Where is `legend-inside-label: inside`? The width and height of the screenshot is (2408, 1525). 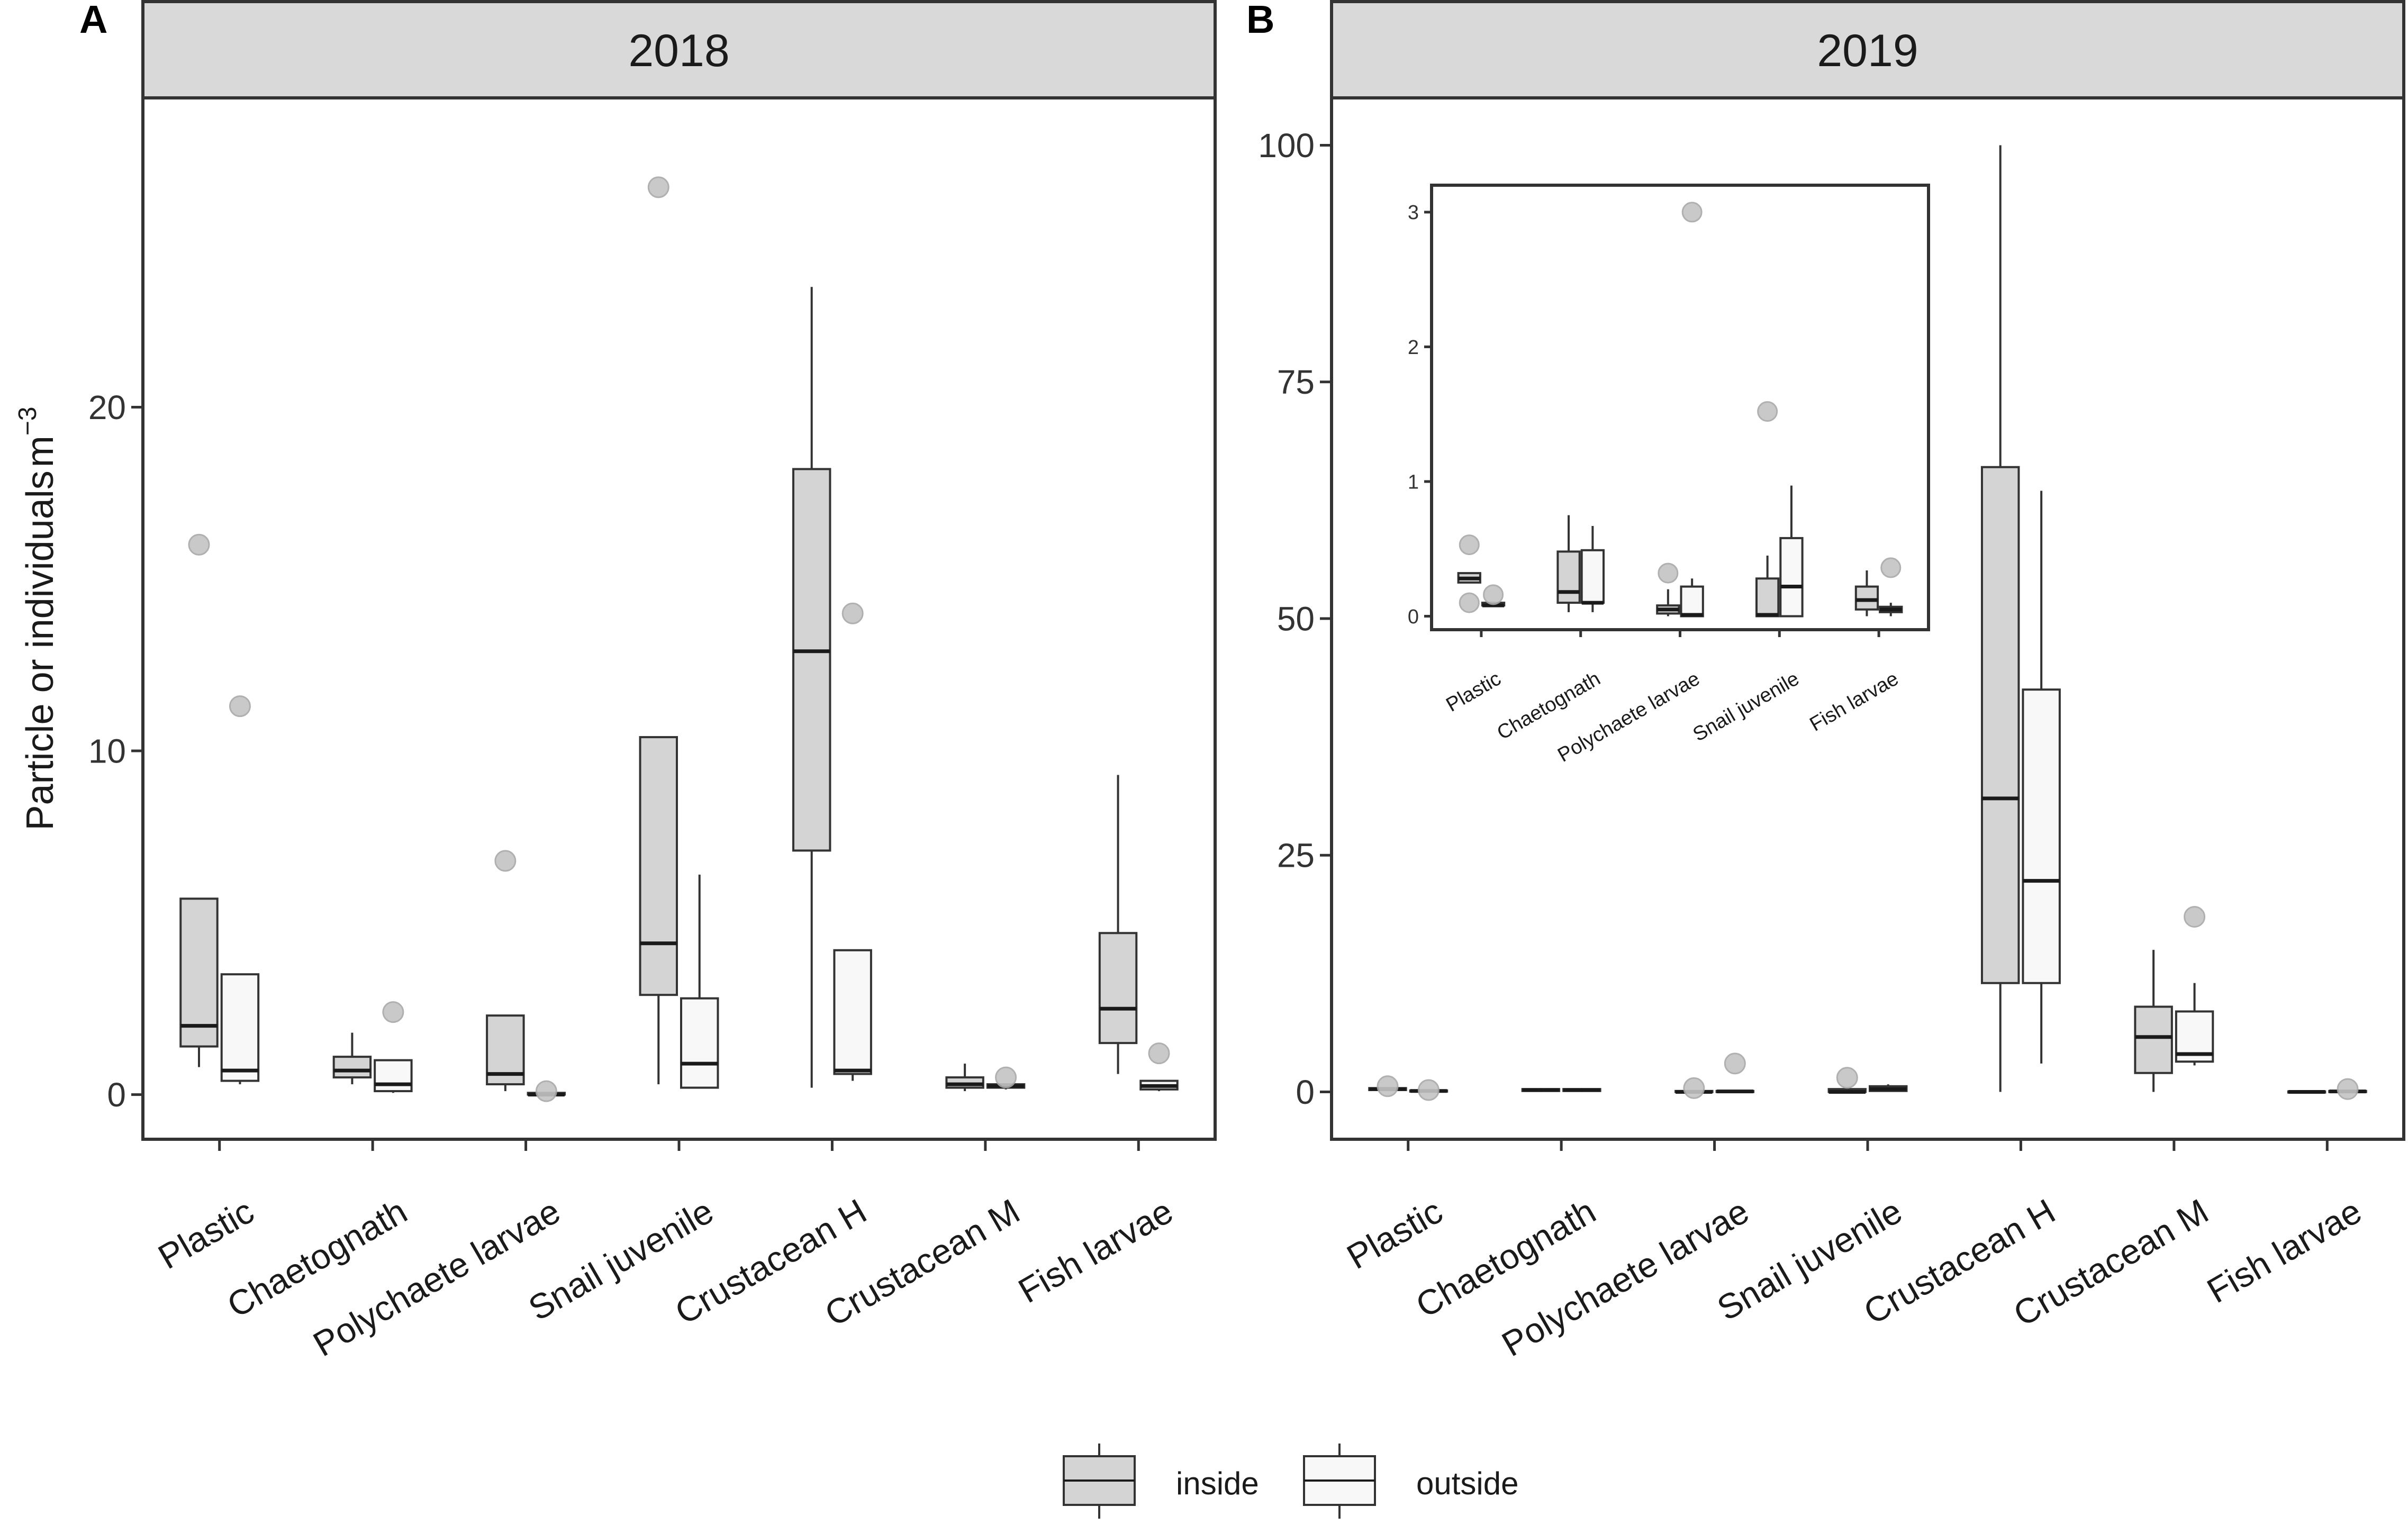 legend-inside-label: inside is located at coordinates (1218, 1483).